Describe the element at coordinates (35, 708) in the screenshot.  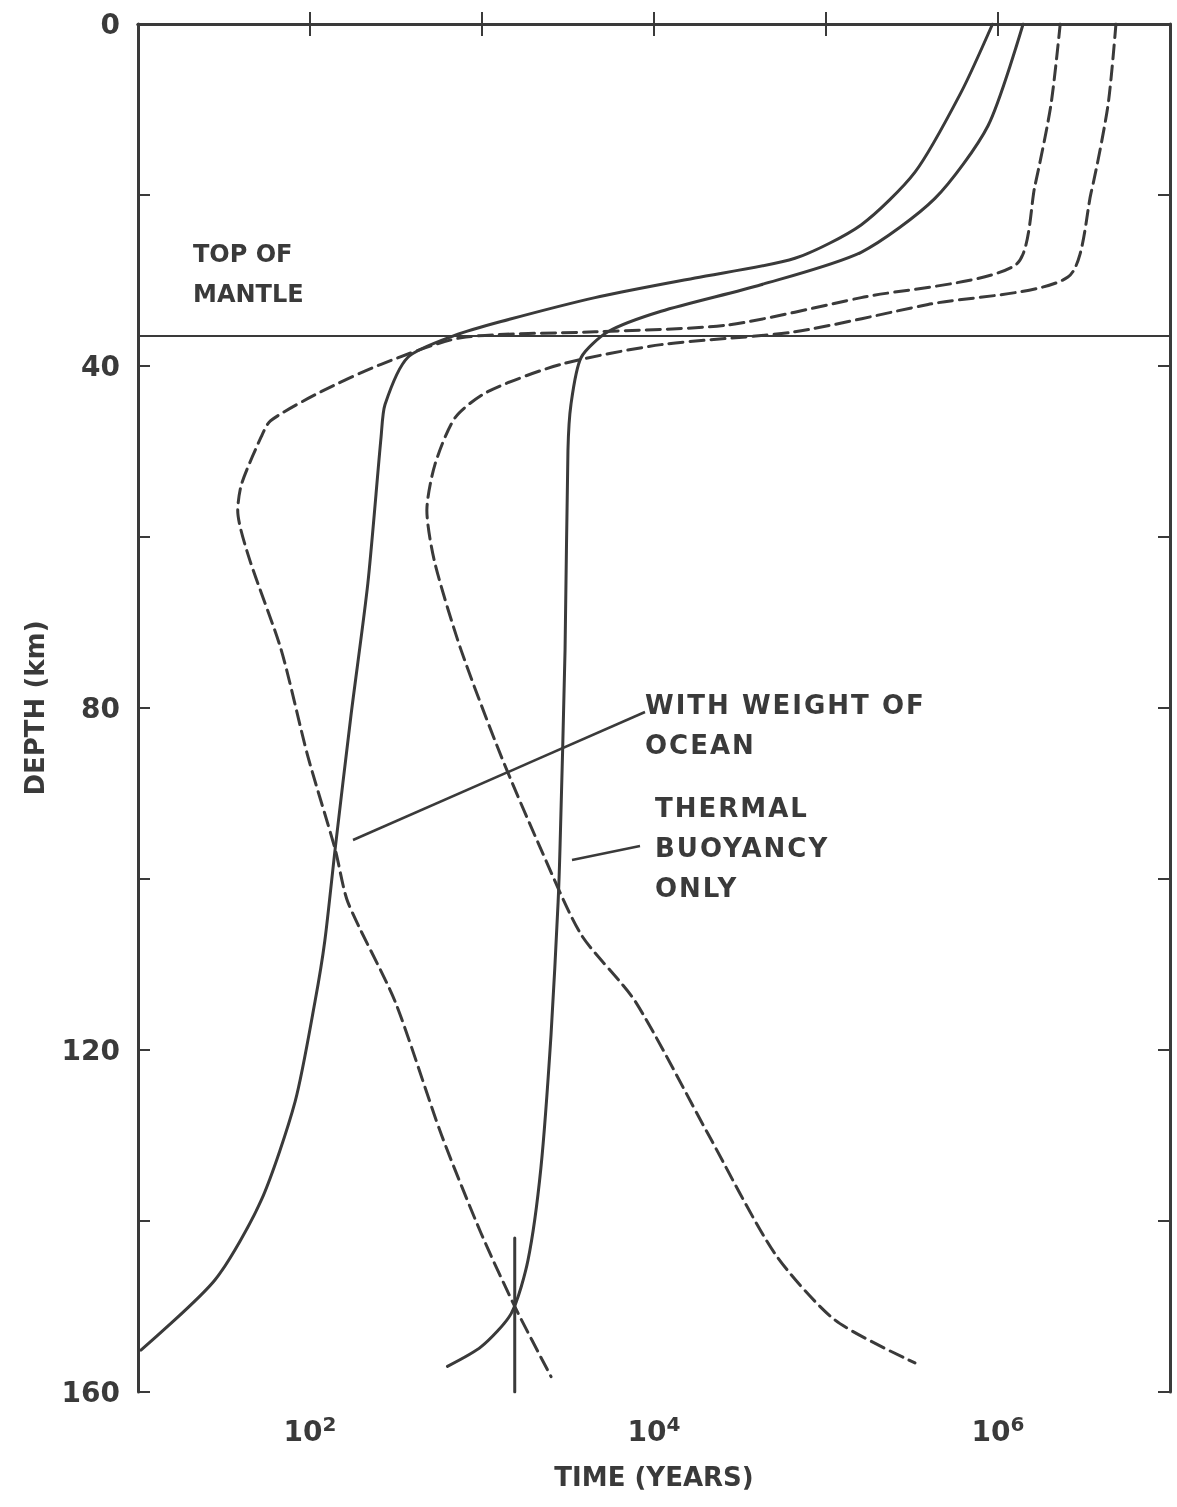
I see `y-axis-title: DEPTH (km)` at that location.